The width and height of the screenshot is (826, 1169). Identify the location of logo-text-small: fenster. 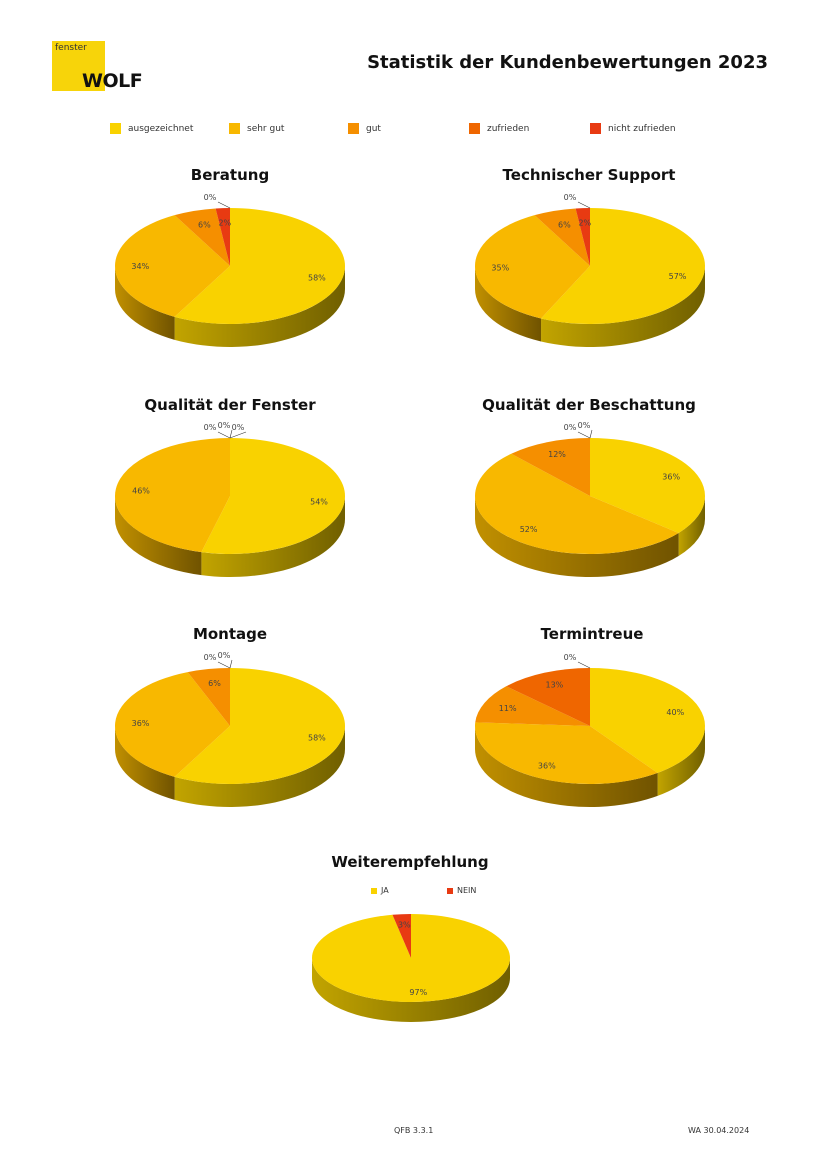
(71, 48).